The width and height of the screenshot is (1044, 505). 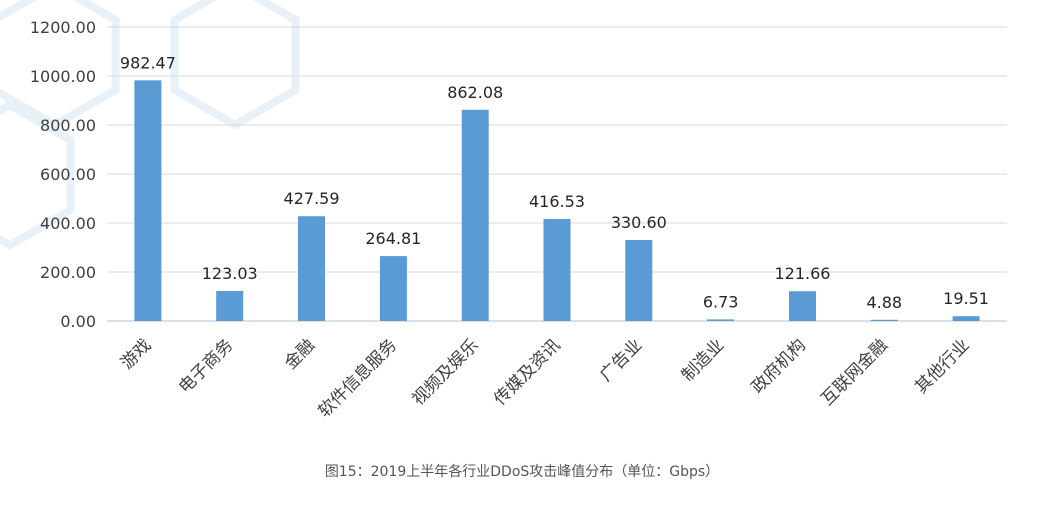 What do you see at coordinates (639, 222) in the screenshot?
I see `data-label: 330.60` at bounding box center [639, 222].